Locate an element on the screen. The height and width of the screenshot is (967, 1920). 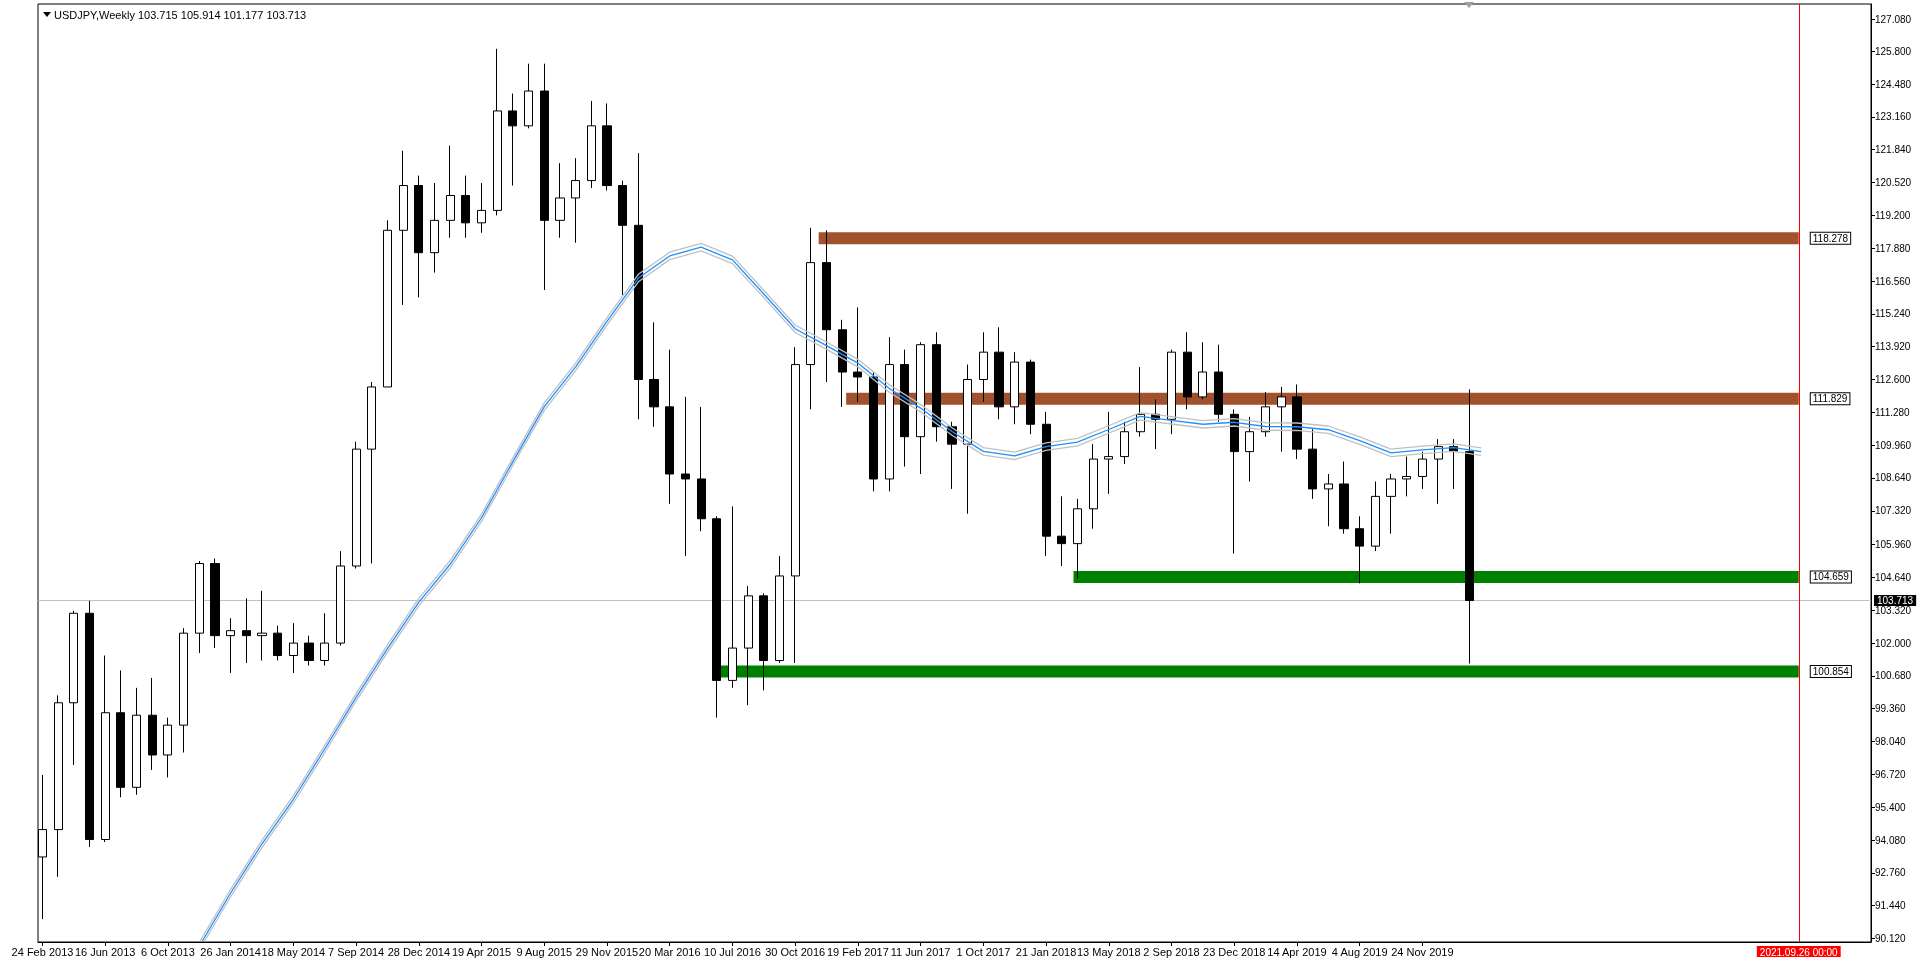
x-tick-label: 24 Nov 2019 is located at coordinates (1422, 951).